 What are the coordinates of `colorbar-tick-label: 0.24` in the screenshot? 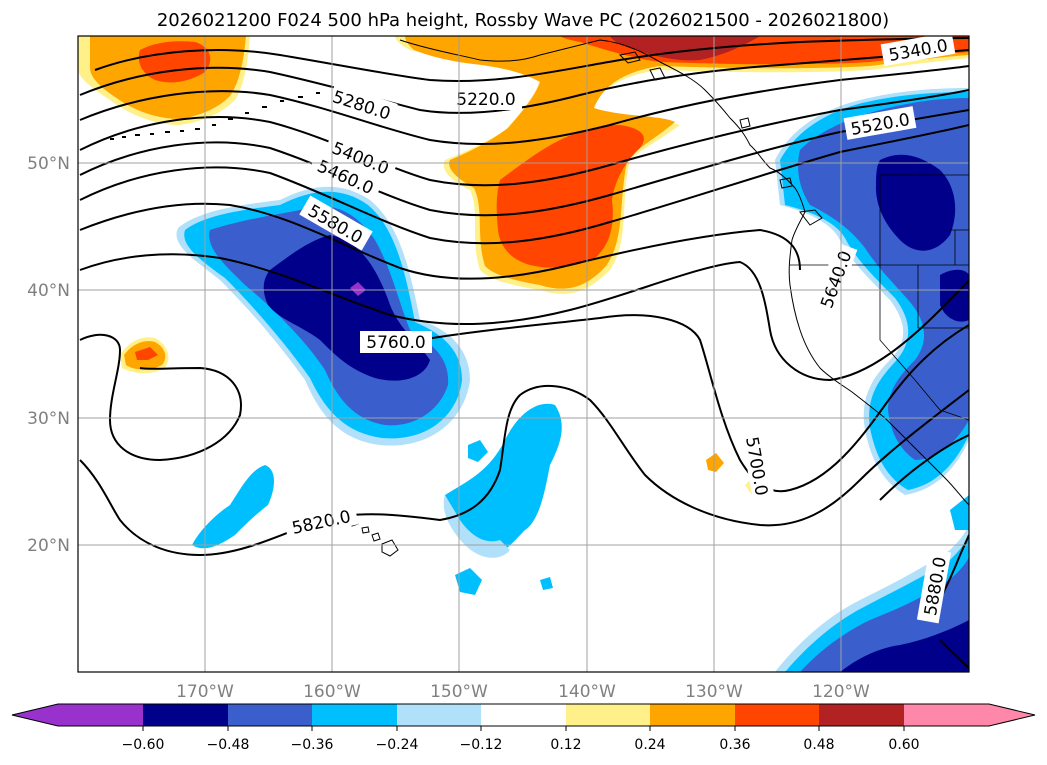 It's located at (649, 745).